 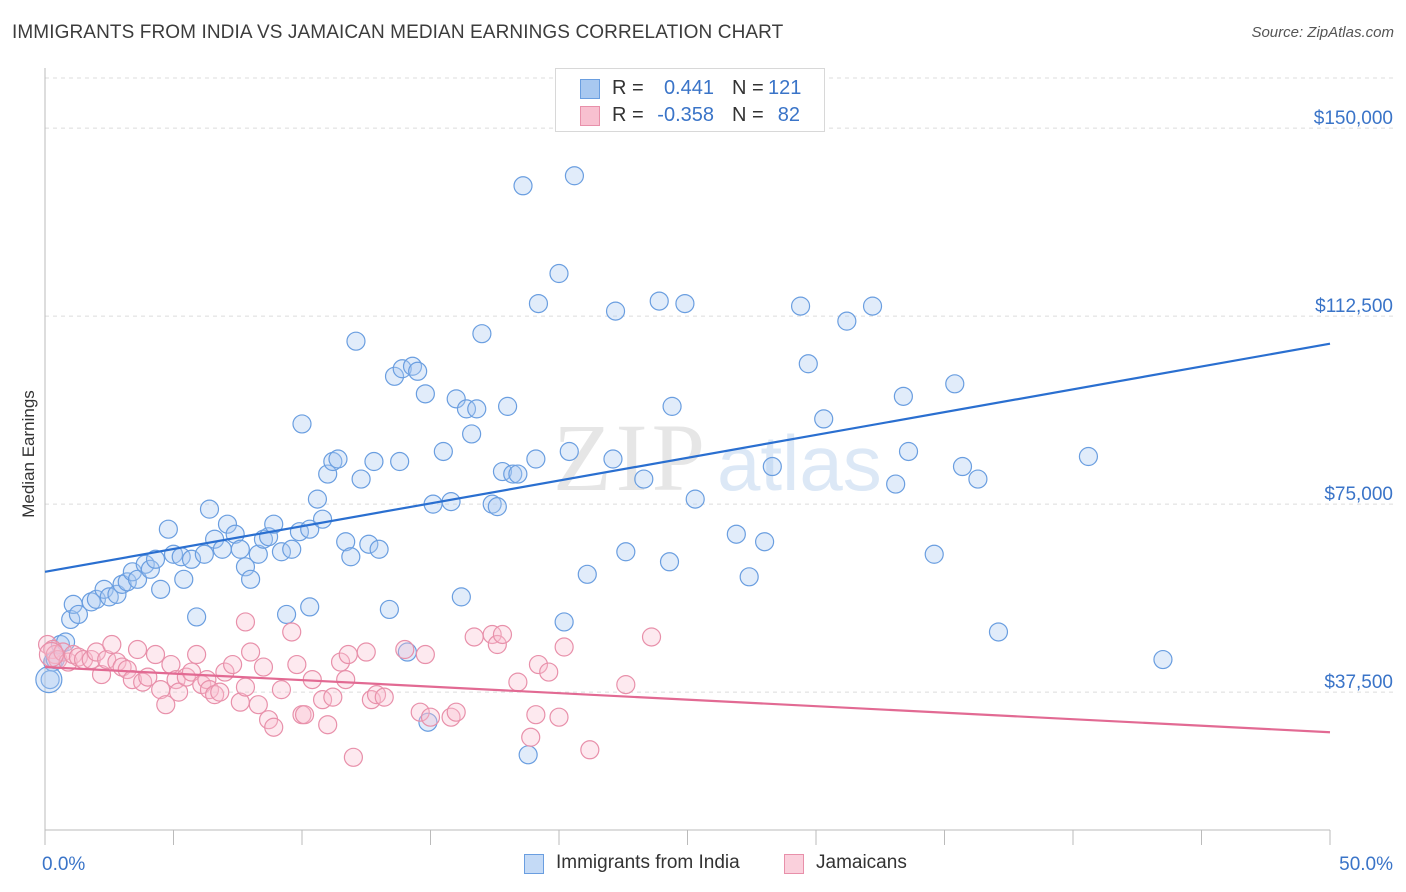 I want to click on y-tick-label: $112,500, so click(x=1354, y=306).